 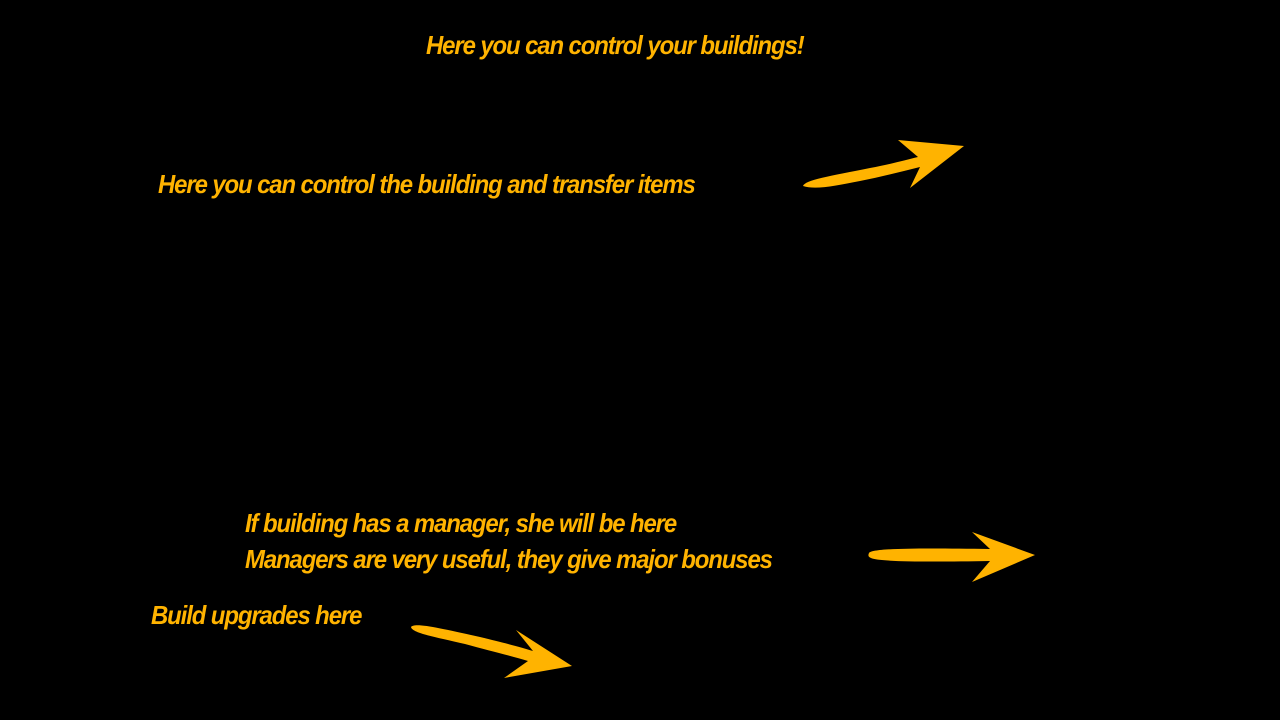 What do you see at coordinates (615, 45) in the screenshot?
I see `tutorial-title: Here you can control your buildings!` at bounding box center [615, 45].